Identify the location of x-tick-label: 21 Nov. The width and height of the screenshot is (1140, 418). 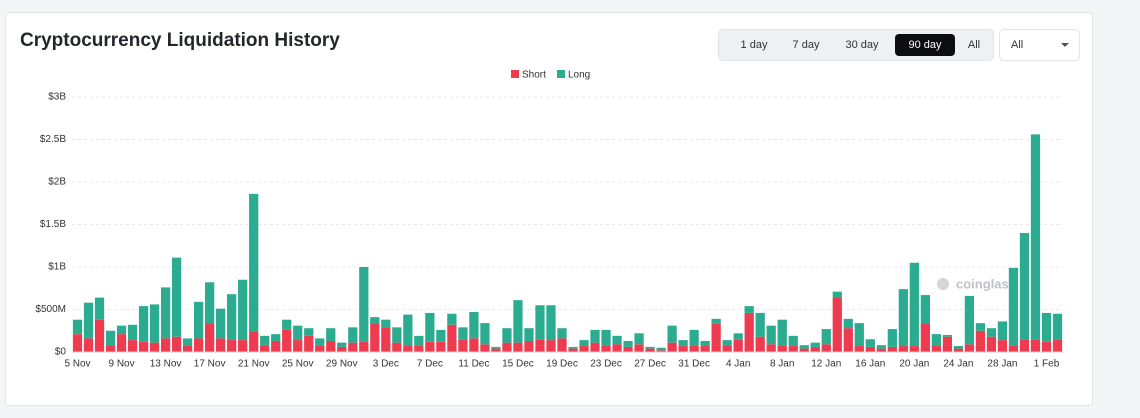
(254, 364).